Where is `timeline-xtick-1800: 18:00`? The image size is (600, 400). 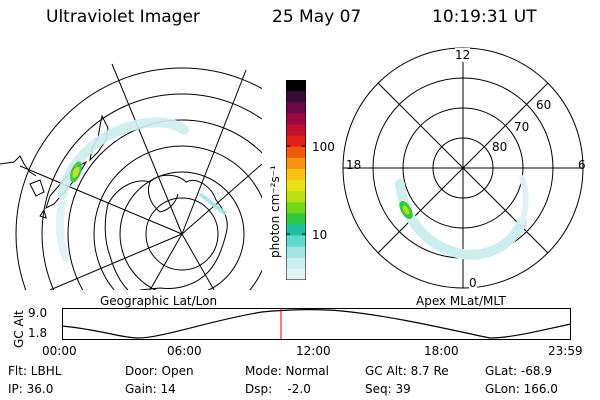 timeline-xtick-1800: 18:00 is located at coordinates (441, 351).